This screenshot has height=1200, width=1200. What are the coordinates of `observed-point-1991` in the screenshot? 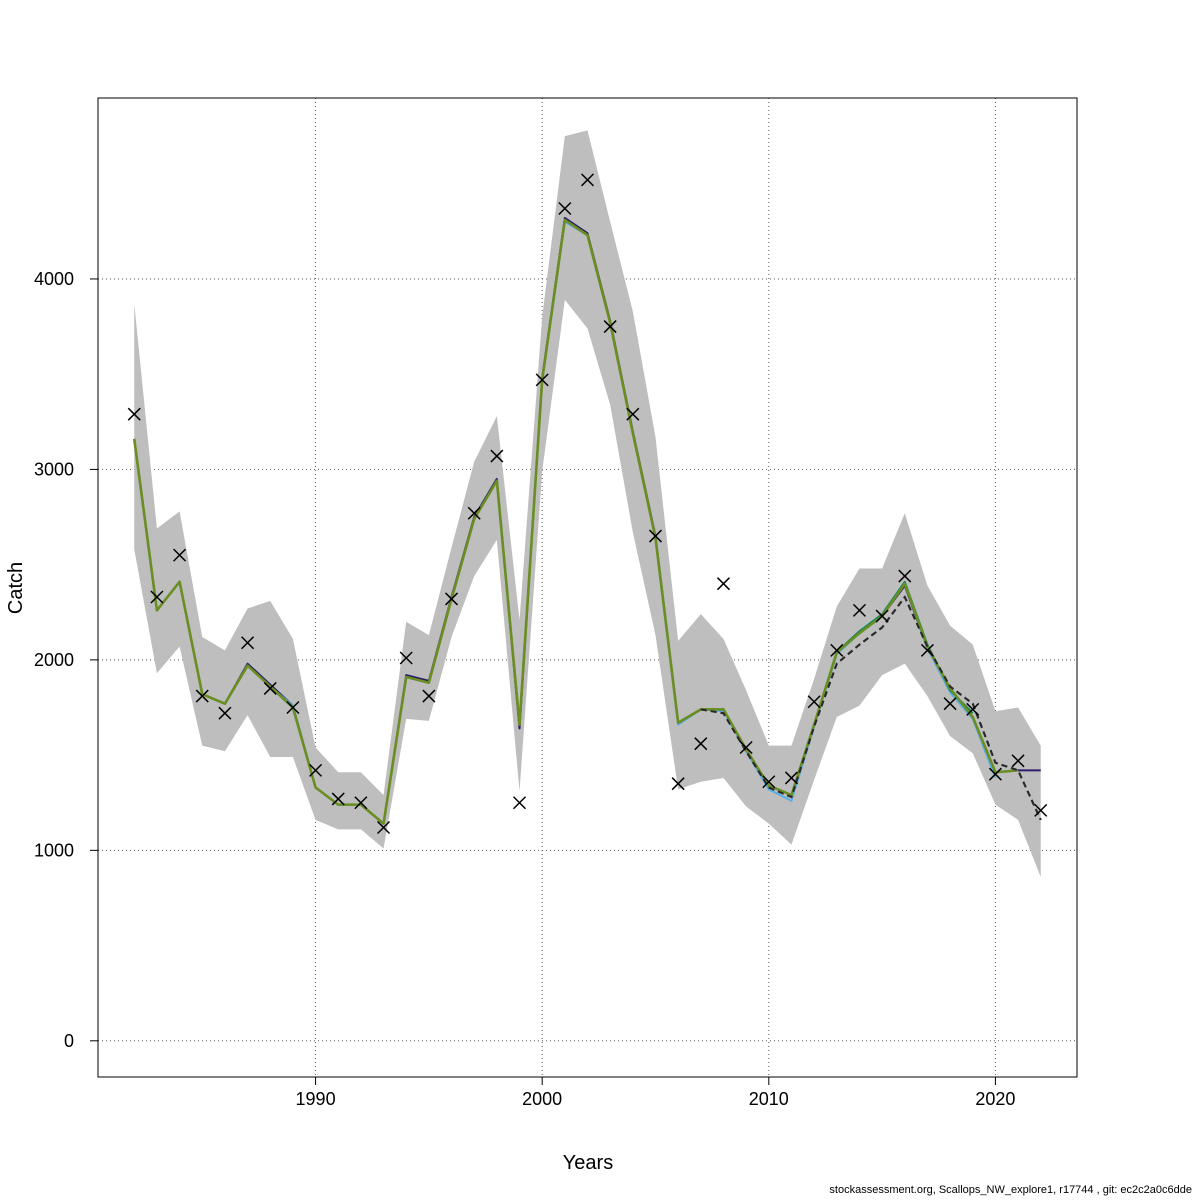 It's located at (338, 799).